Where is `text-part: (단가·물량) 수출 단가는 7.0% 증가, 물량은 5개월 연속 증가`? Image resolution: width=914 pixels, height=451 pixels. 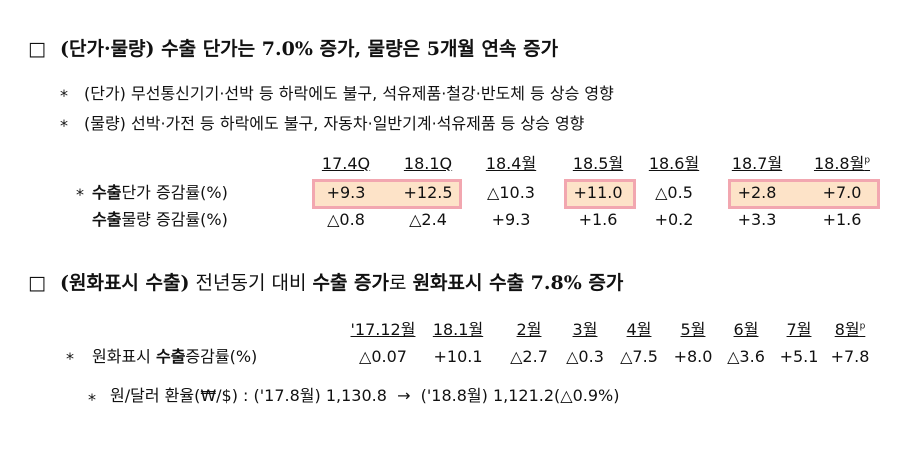 text-part: (단가·물량) 수출 단가는 7.0% 증가, 물량은 5개월 연속 증가 is located at coordinates (309, 49).